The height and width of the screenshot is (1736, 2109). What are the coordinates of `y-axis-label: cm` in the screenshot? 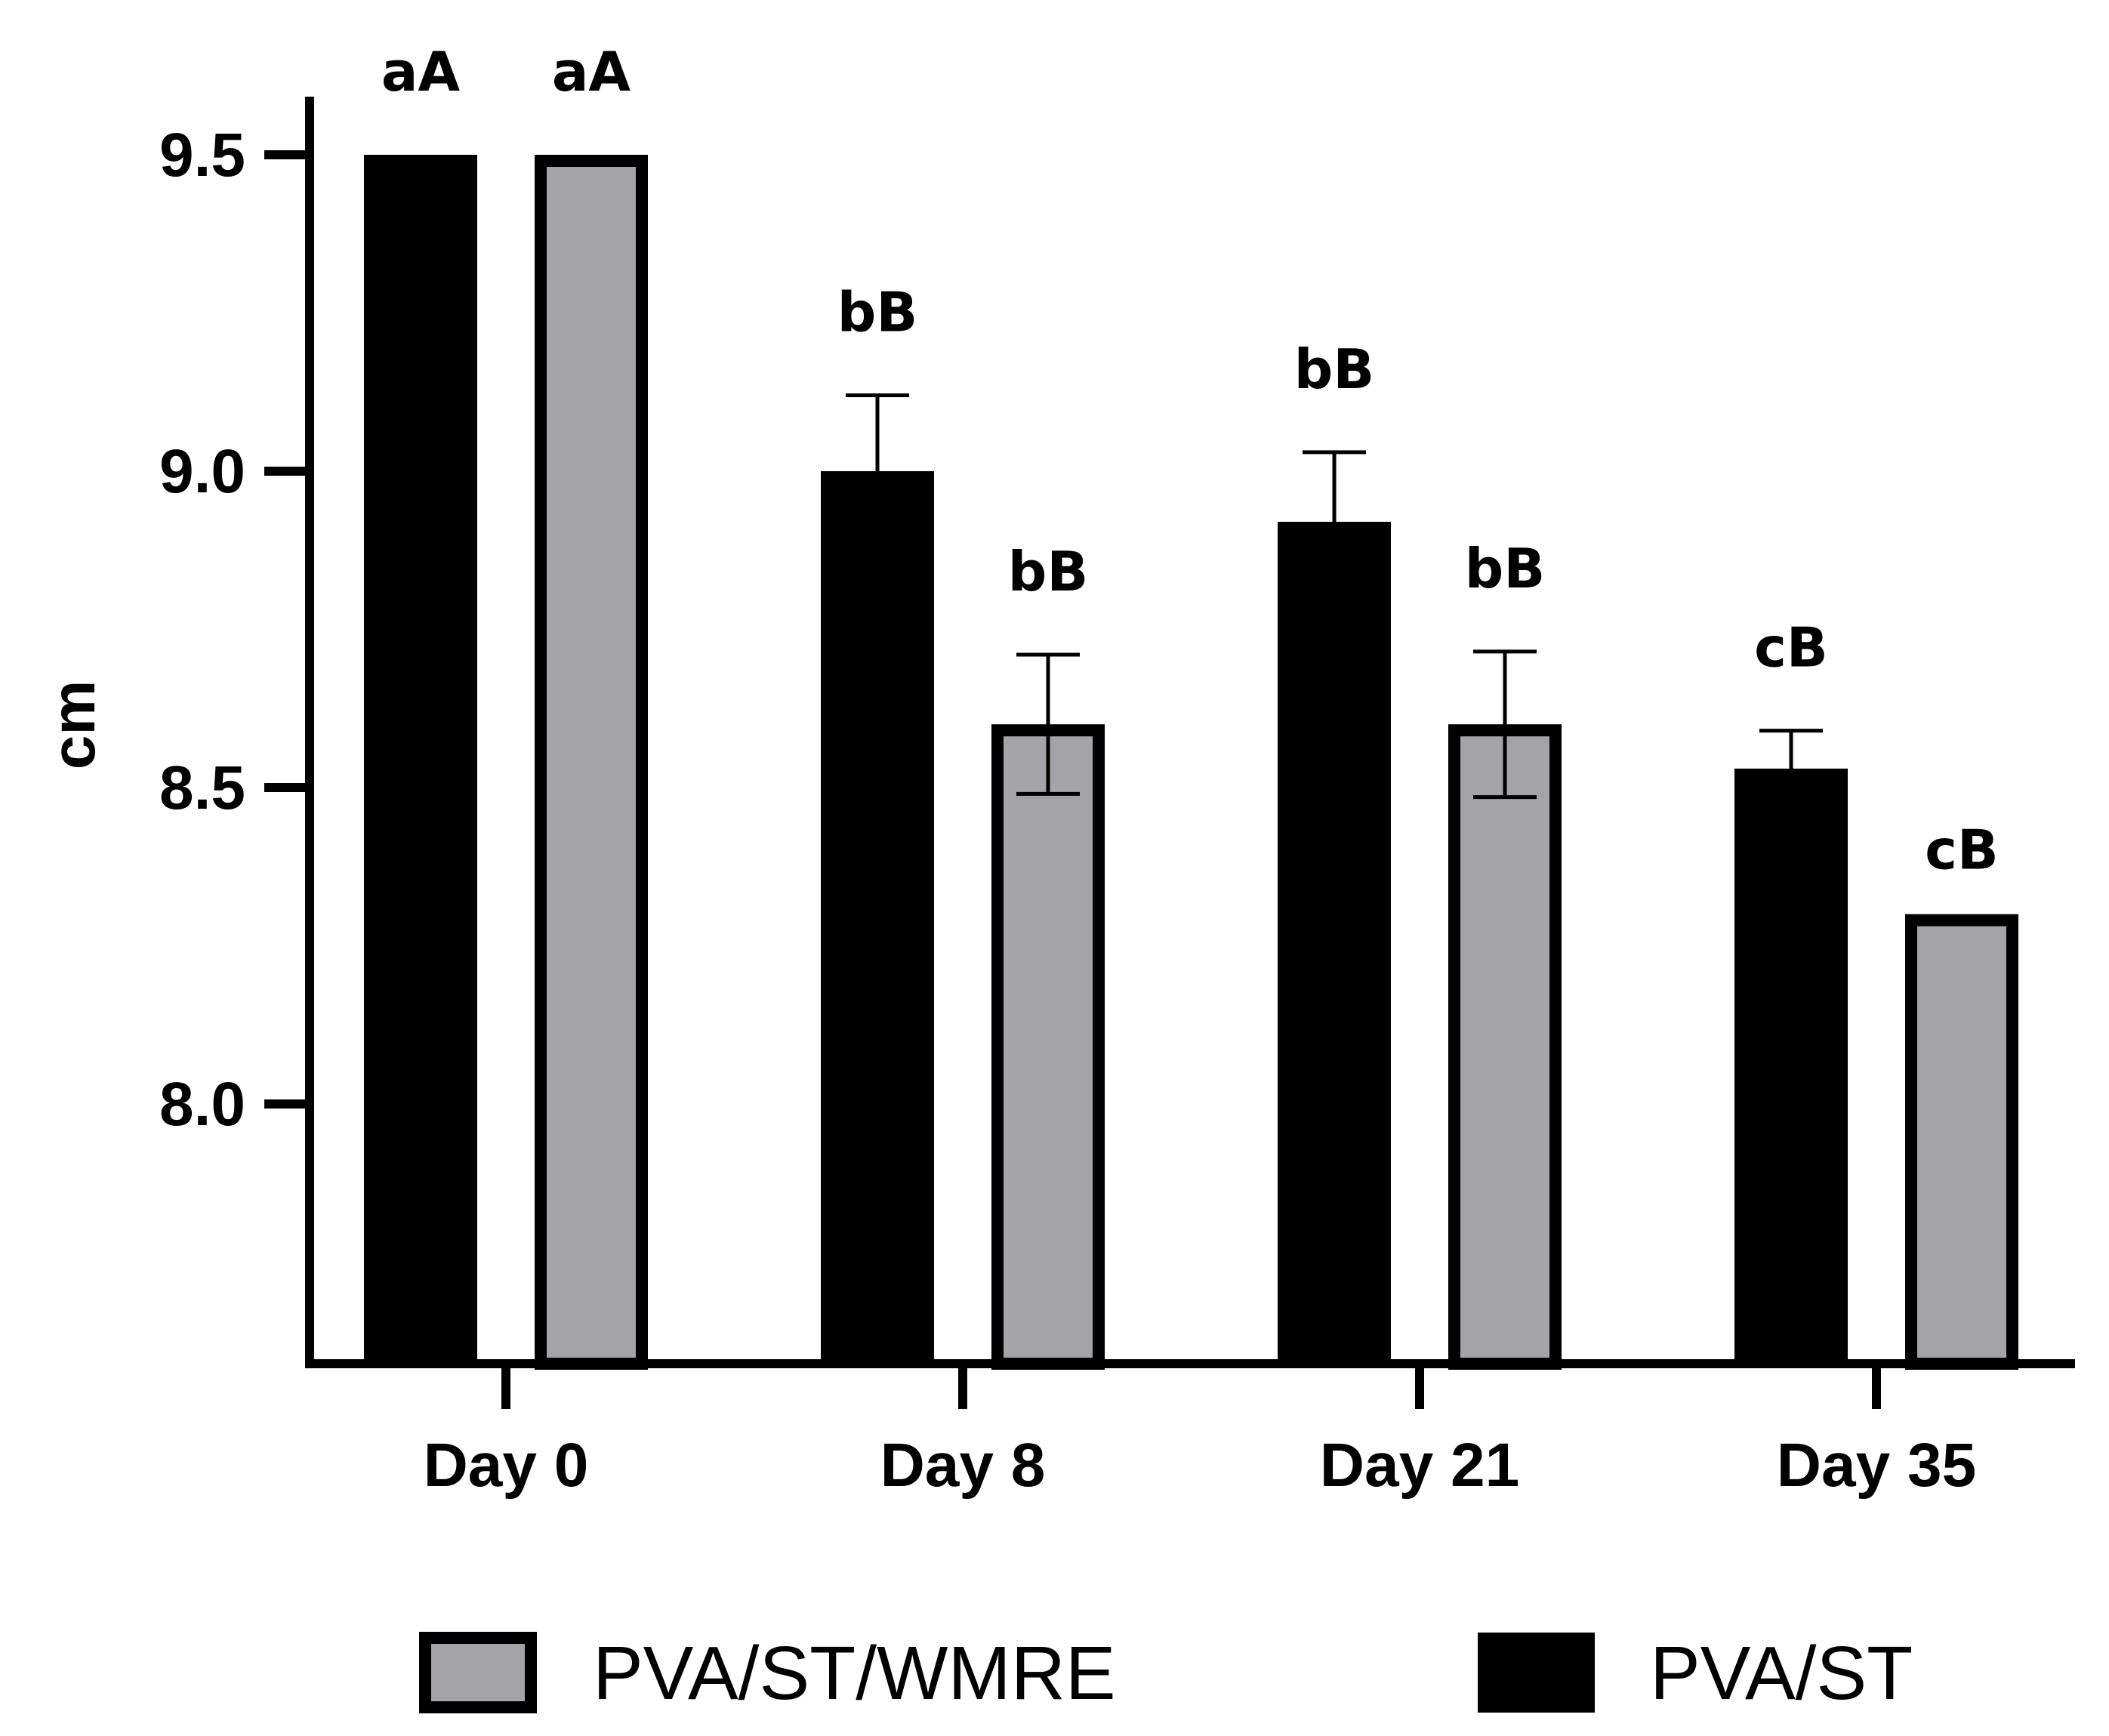 It's located at (73, 725).